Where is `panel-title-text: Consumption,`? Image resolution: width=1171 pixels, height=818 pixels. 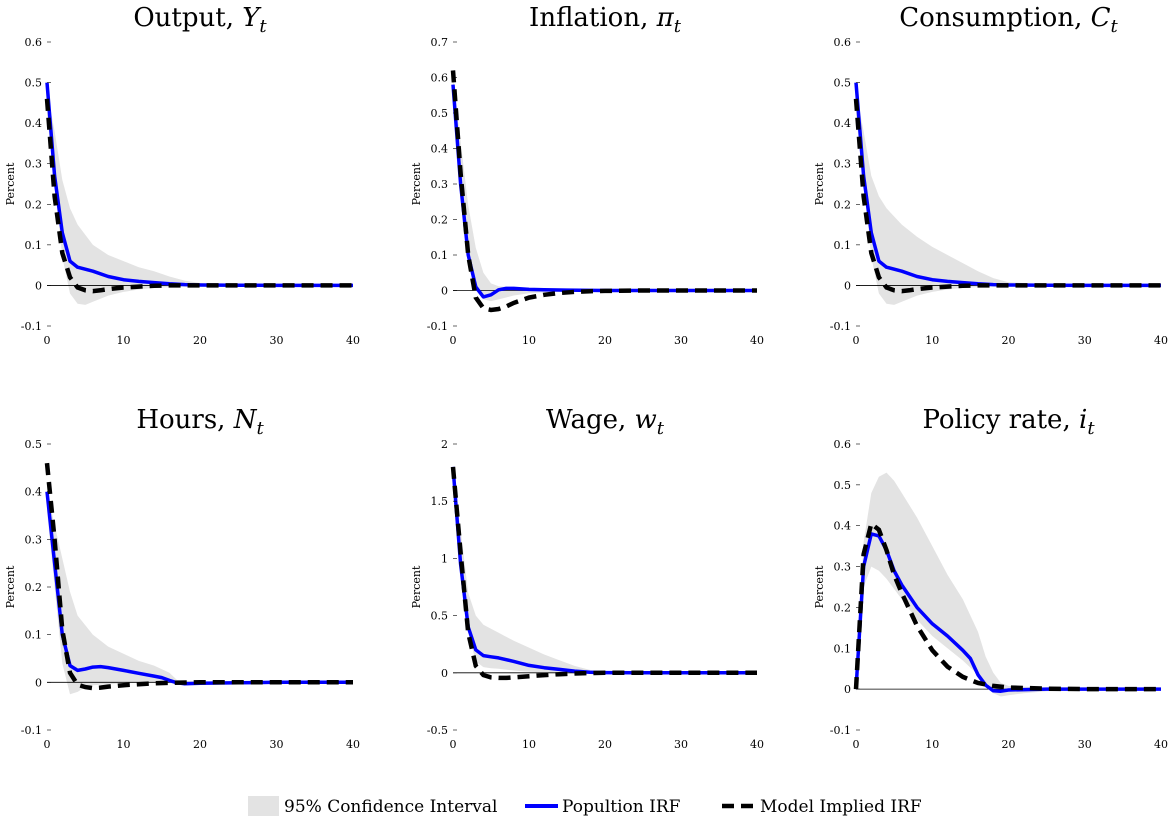
panel-title-text: Consumption, is located at coordinates (994, 18).